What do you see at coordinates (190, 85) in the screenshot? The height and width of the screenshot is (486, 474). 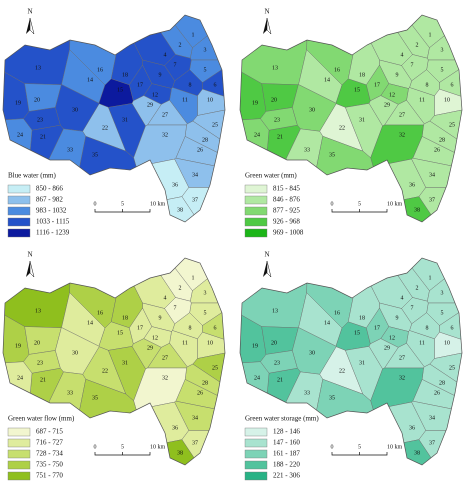 I see `subbasin-label: 8` at bounding box center [190, 85].